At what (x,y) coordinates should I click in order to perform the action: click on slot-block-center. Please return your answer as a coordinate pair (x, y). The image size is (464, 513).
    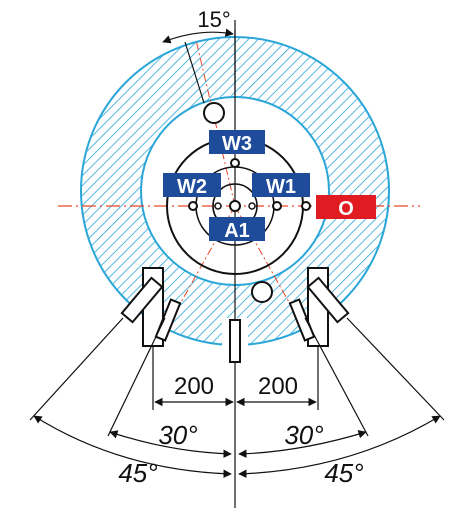
    Looking at the image, I should click on (235, 341).